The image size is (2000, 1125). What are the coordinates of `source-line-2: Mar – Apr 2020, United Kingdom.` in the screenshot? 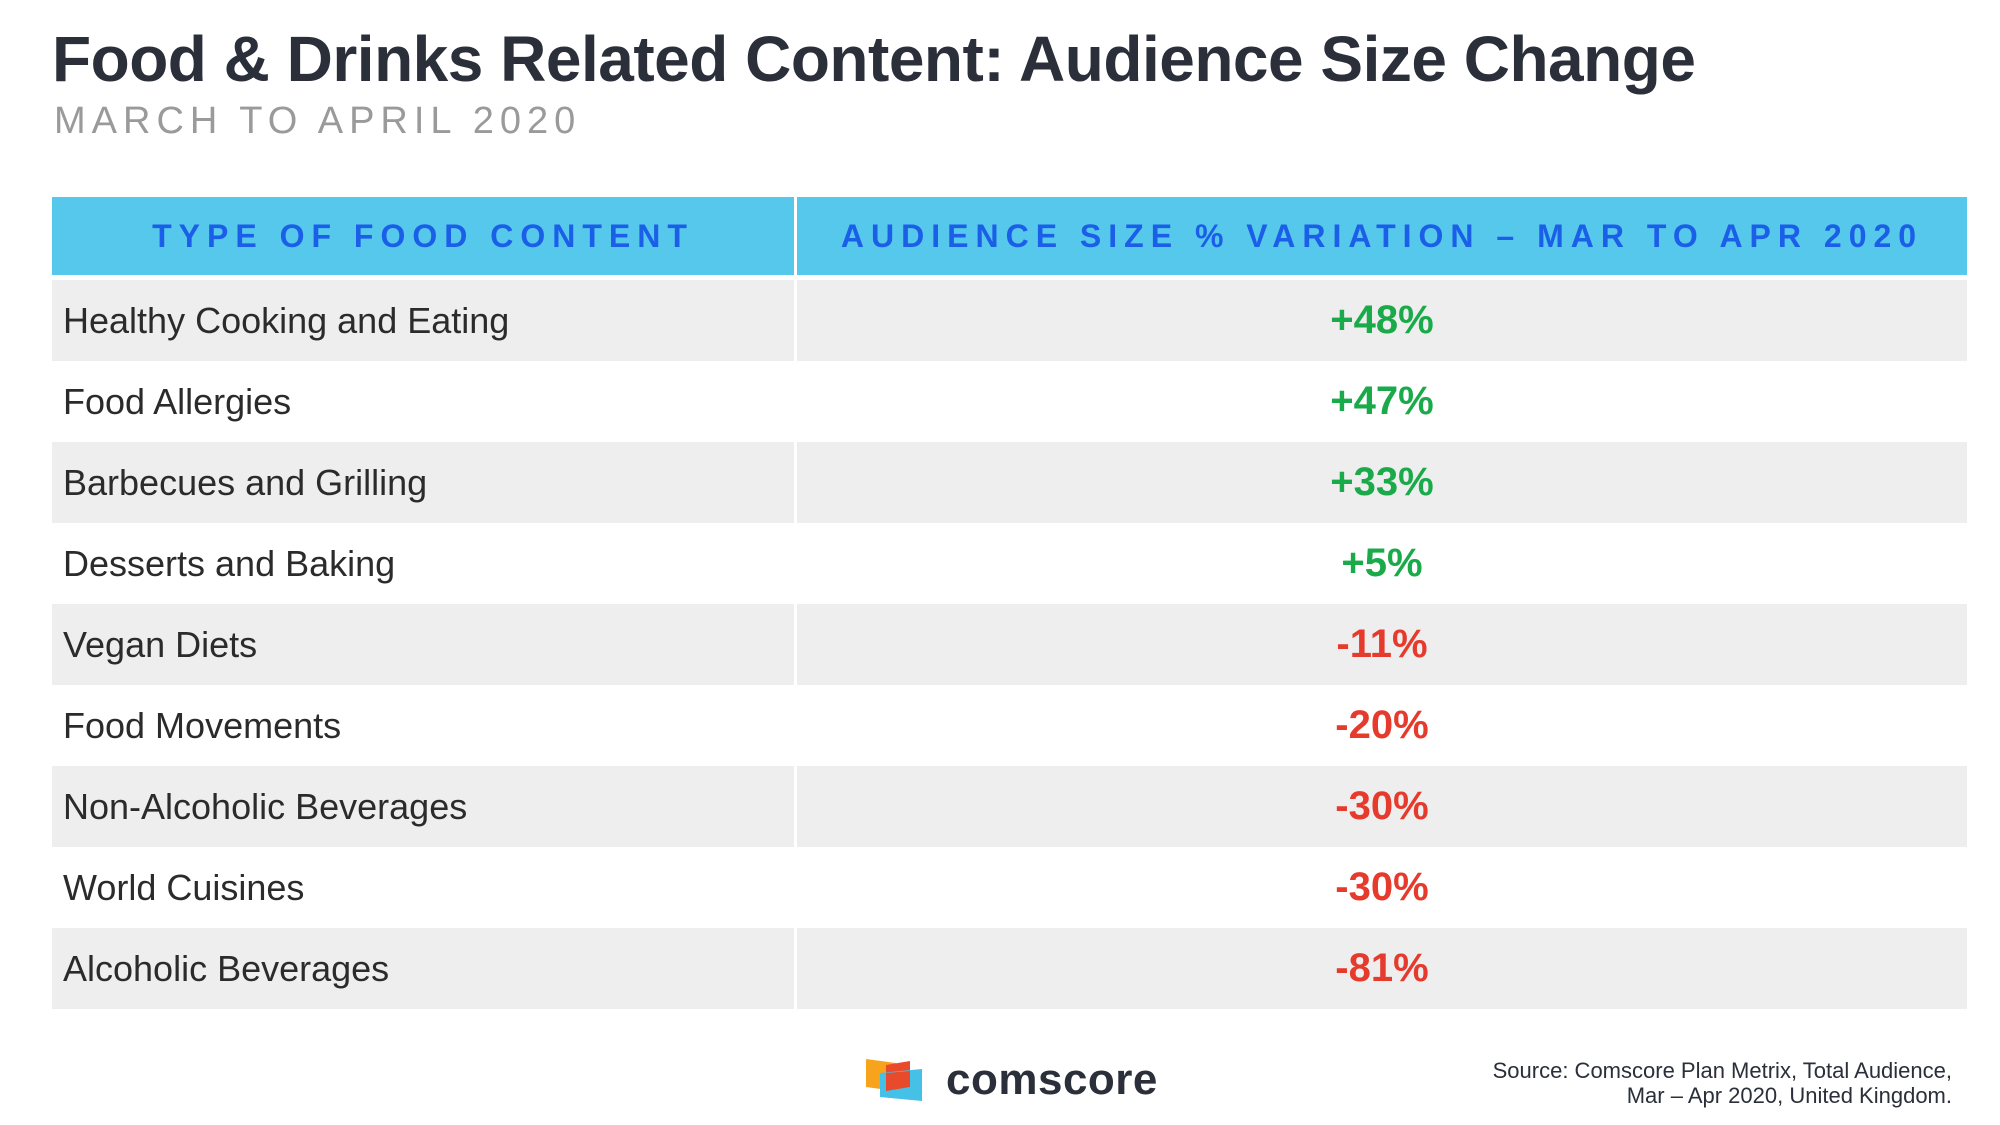 It's located at (1789, 1095).